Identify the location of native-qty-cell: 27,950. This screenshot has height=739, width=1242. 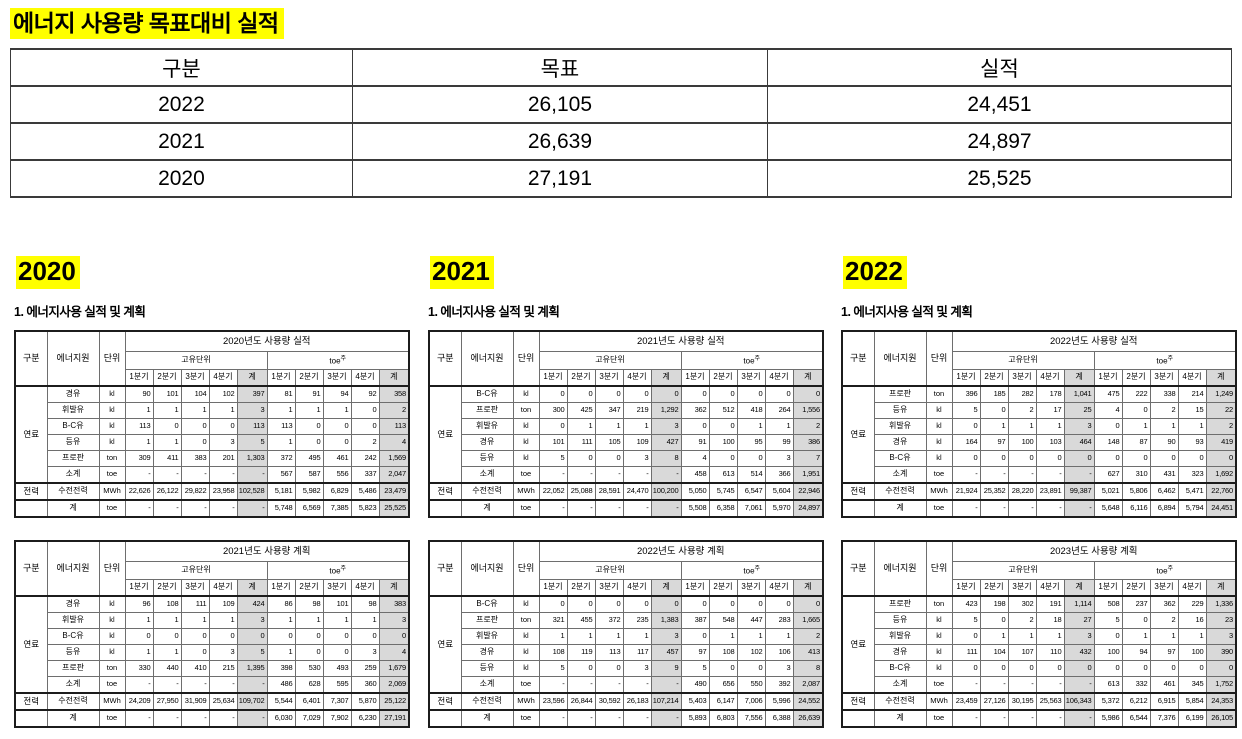
(167, 701).